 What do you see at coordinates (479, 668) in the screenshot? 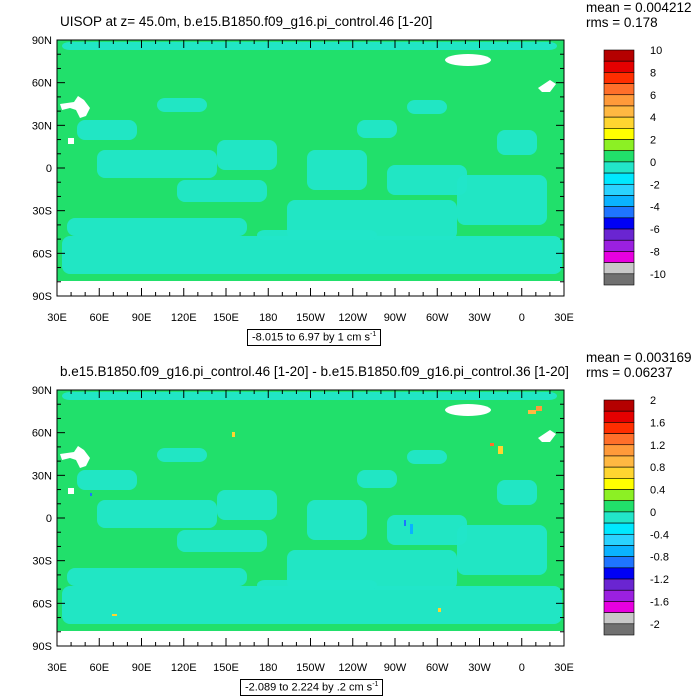
I see `bottom-x-tick-label: 30W` at bounding box center [479, 668].